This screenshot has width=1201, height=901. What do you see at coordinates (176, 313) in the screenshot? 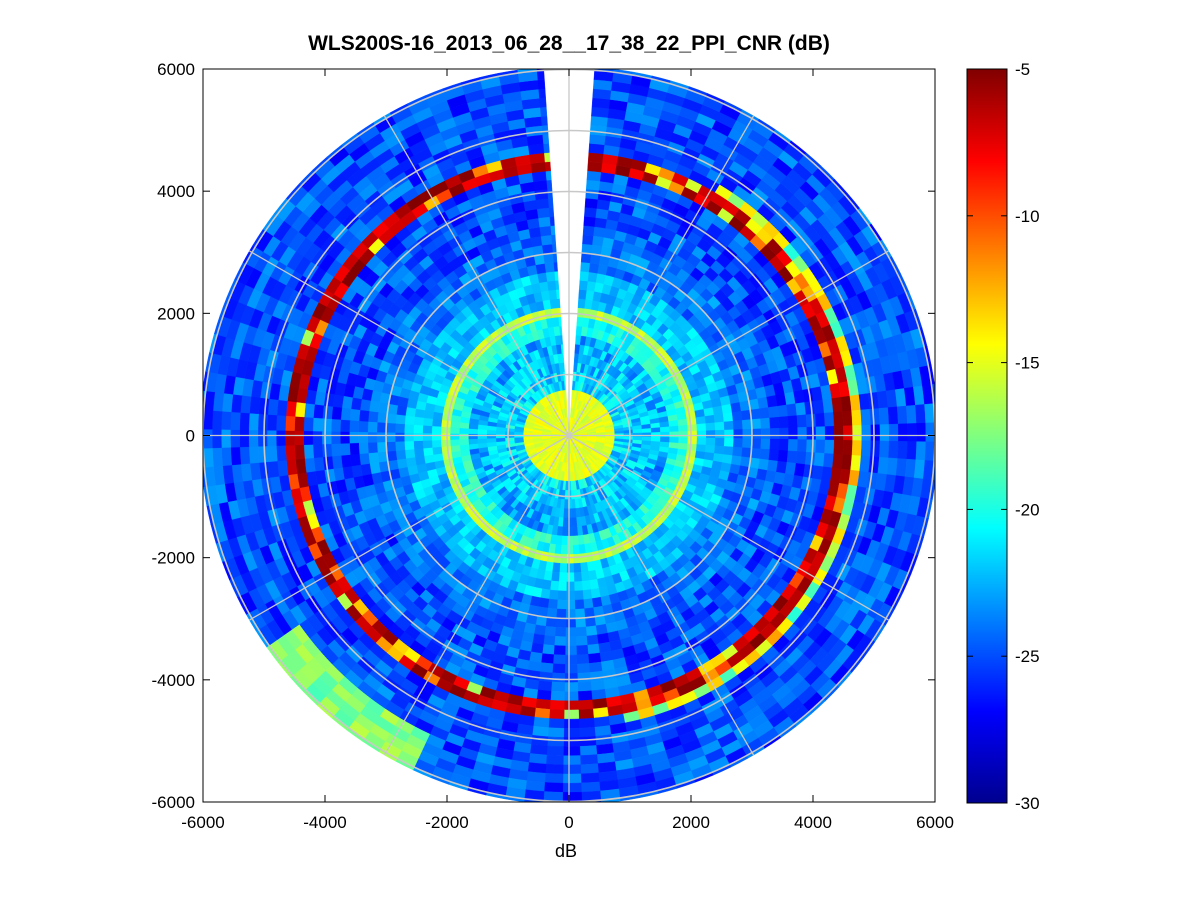
I see `y-tick-label: 2000` at bounding box center [176, 313].